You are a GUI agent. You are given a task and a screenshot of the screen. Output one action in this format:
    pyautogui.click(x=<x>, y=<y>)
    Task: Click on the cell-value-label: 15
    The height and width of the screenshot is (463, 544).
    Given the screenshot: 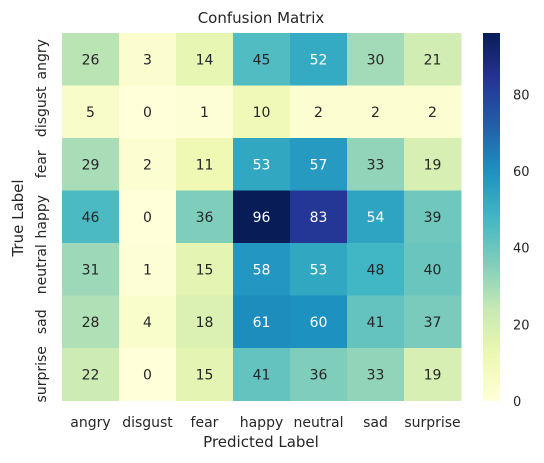 What is the action you would take?
    pyautogui.click(x=205, y=375)
    